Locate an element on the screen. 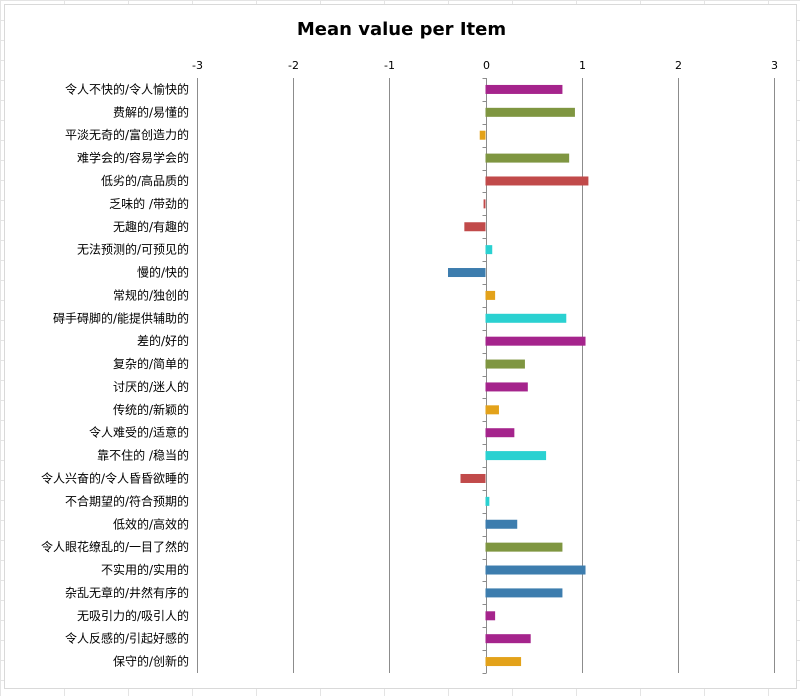  category-label: 低劣的/高品质的 is located at coordinates (145, 180).